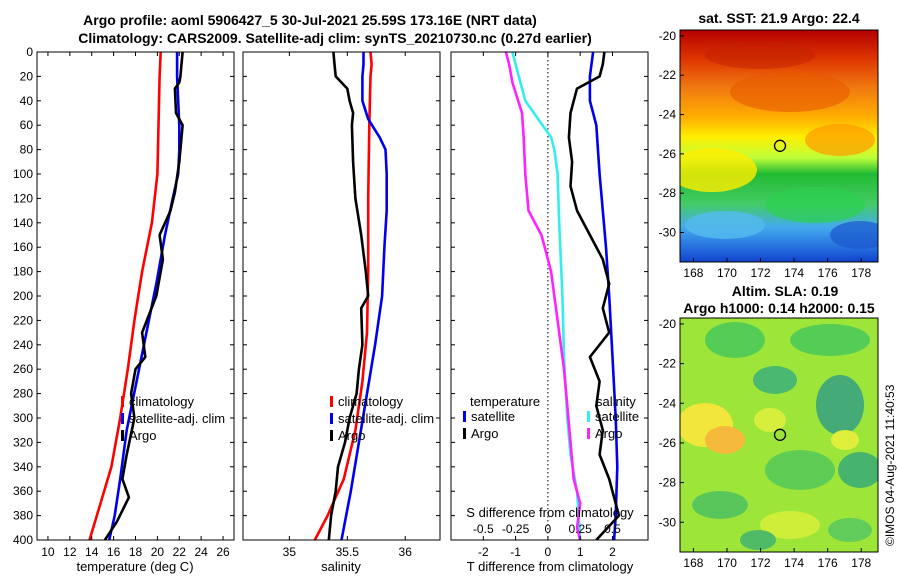 This screenshot has height=580, width=900. What do you see at coordinates (608, 433) in the screenshot?
I see `legend-label-s-argo: Argo` at bounding box center [608, 433].